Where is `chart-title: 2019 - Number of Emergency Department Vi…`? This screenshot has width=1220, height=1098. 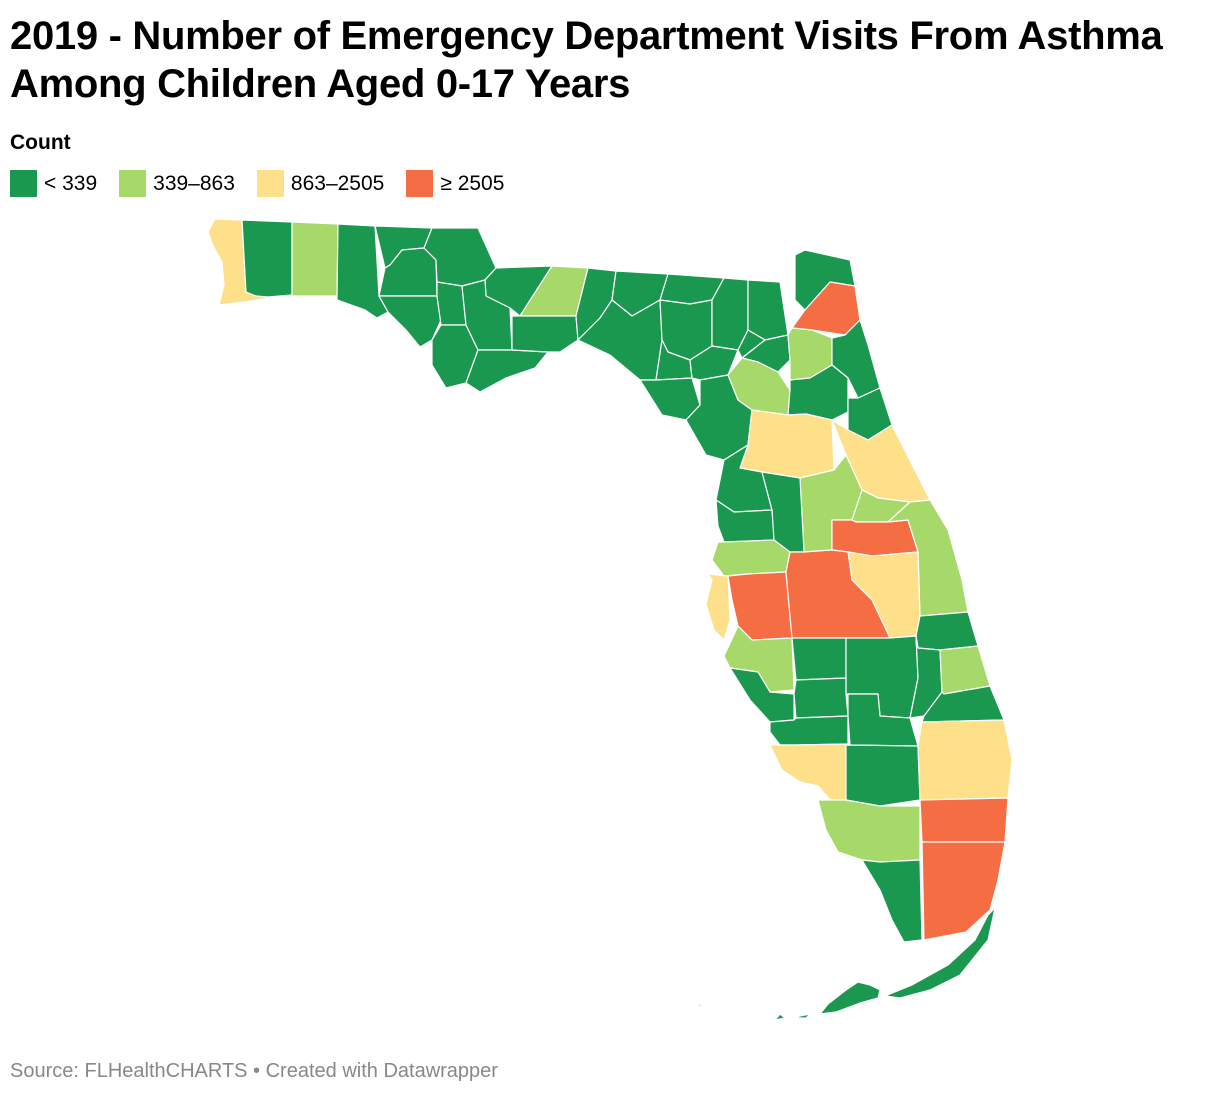 chart-title: 2019 - Number of Emergency Department Vi… is located at coordinates (586, 60).